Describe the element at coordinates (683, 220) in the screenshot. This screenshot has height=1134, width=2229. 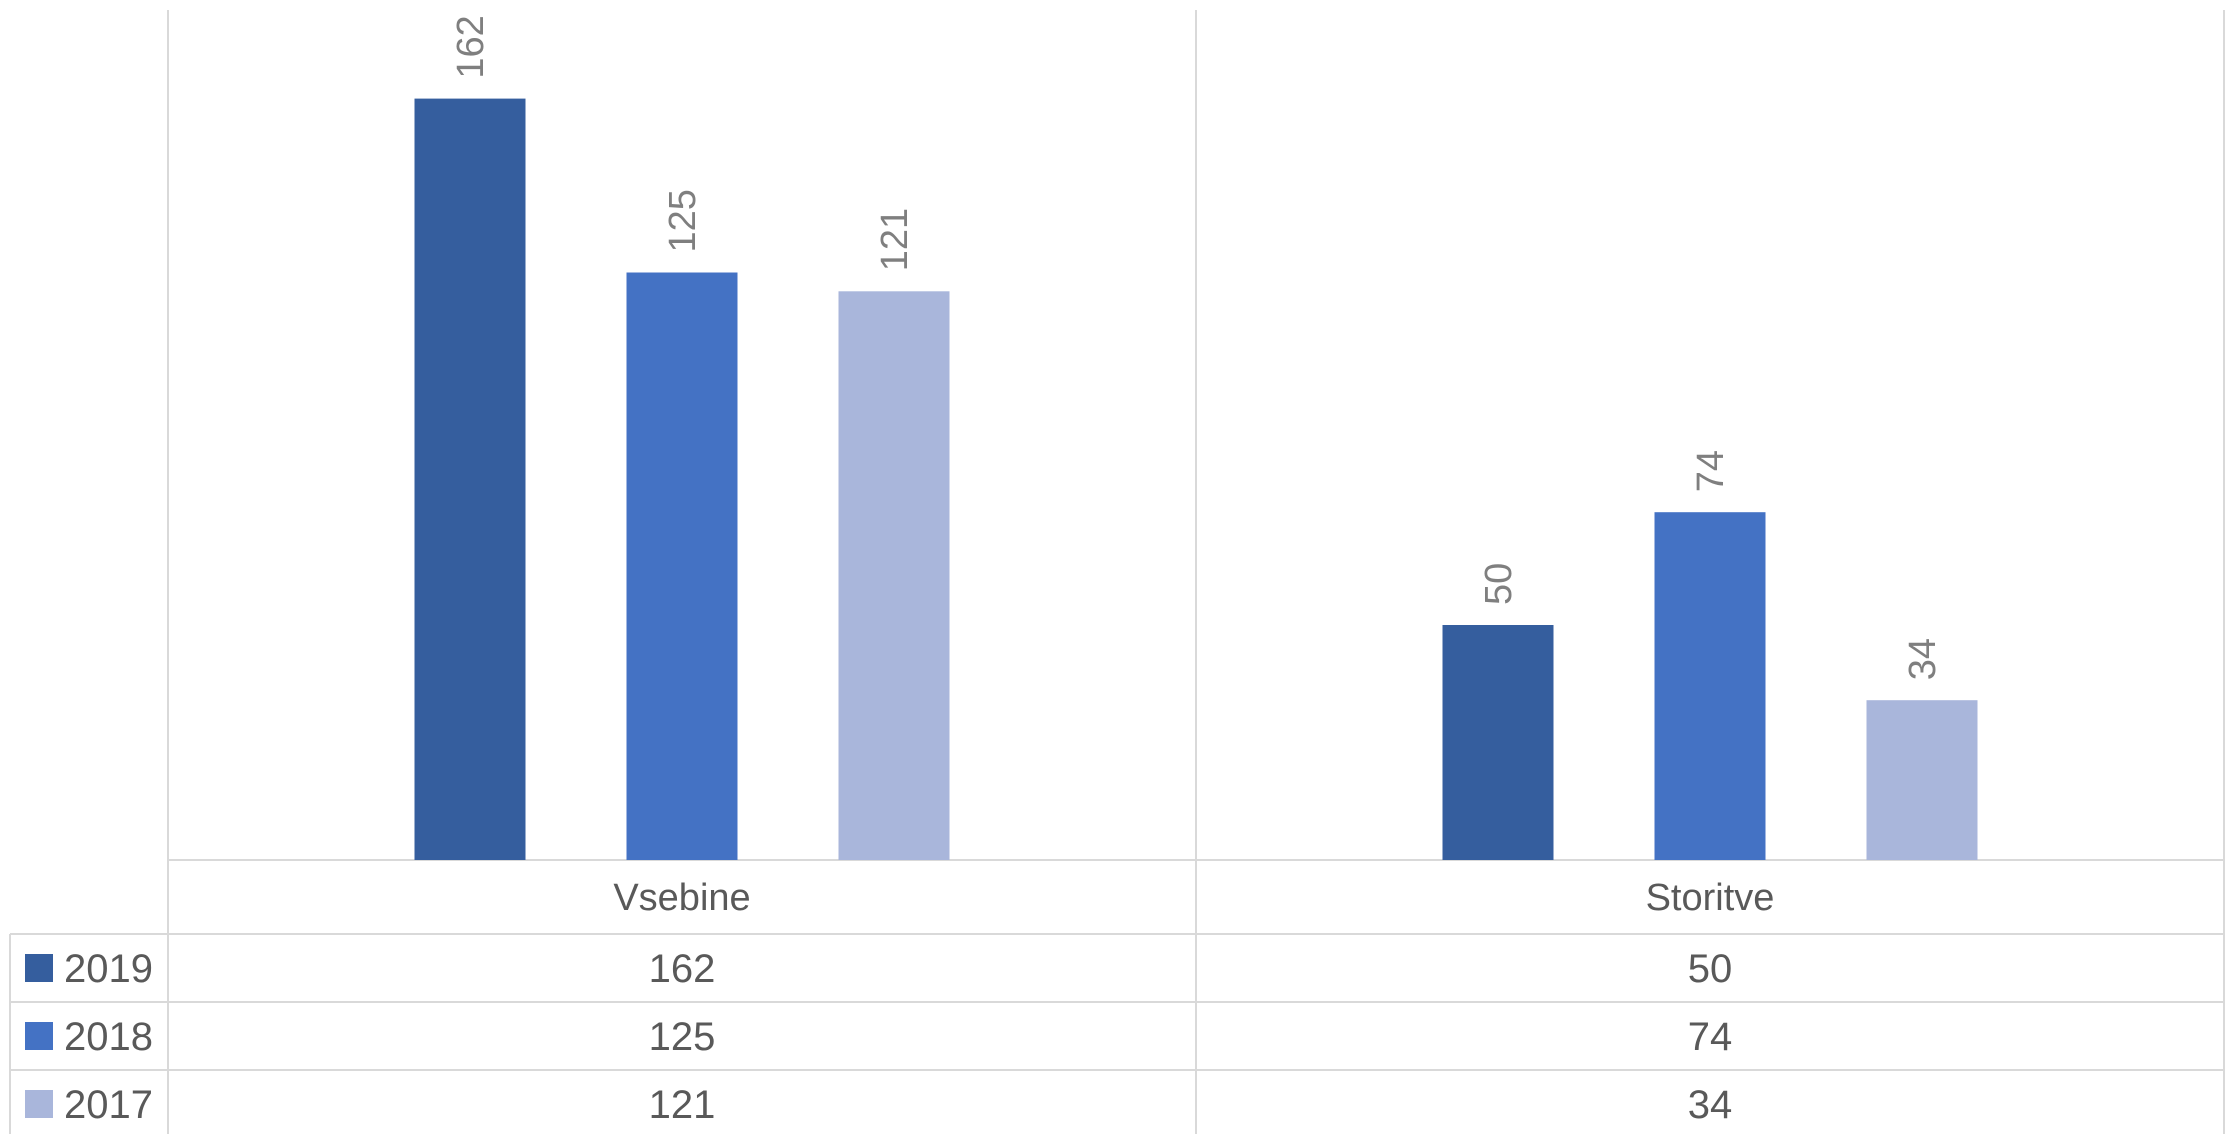
I see `data-label-2018-Vsebine: 125` at that location.